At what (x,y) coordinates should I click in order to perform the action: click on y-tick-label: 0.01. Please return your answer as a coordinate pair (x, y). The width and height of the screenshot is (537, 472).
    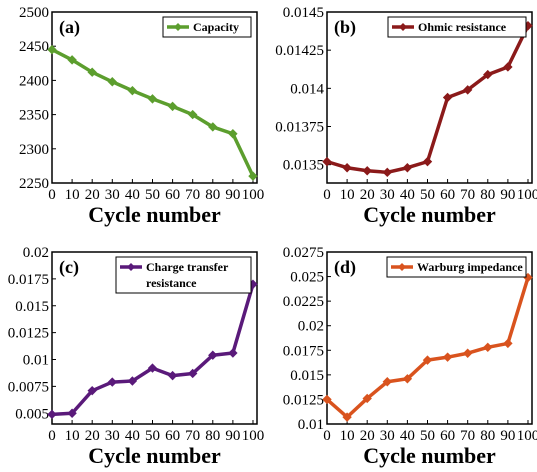
    Looking at the image, I should click on (36, 361).